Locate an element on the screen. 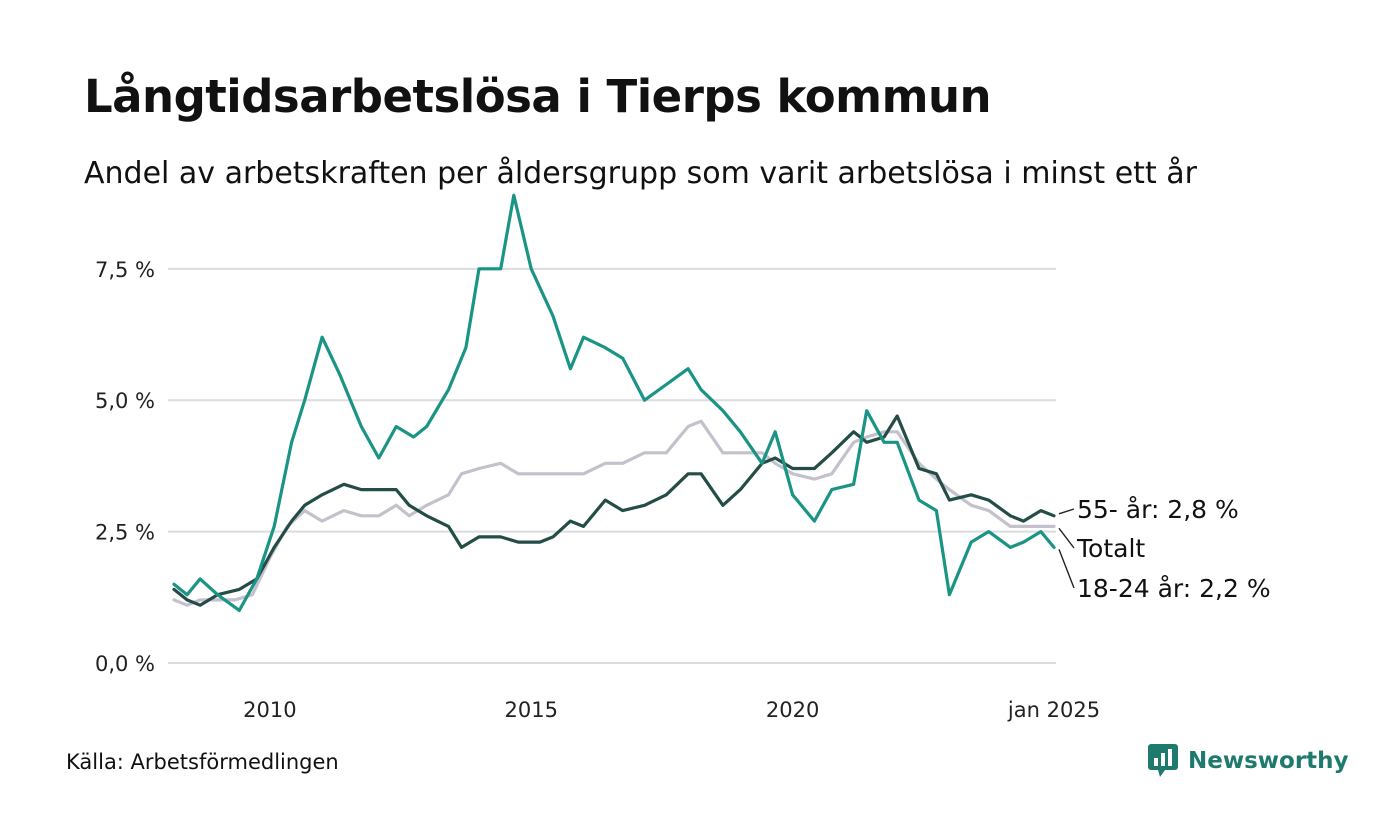 Image resolution: width=1400 pixels, height=840 pixels. y-axis-ticks: 0,0 % 2,5 % 5,0 % 7,5 % is located at coordinates (125, 467).